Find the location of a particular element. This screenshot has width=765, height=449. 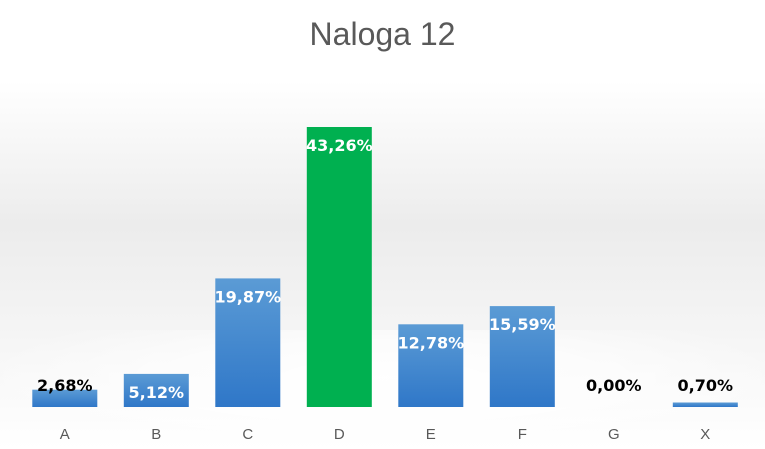

bar-x is located at coordinates (705, 404).